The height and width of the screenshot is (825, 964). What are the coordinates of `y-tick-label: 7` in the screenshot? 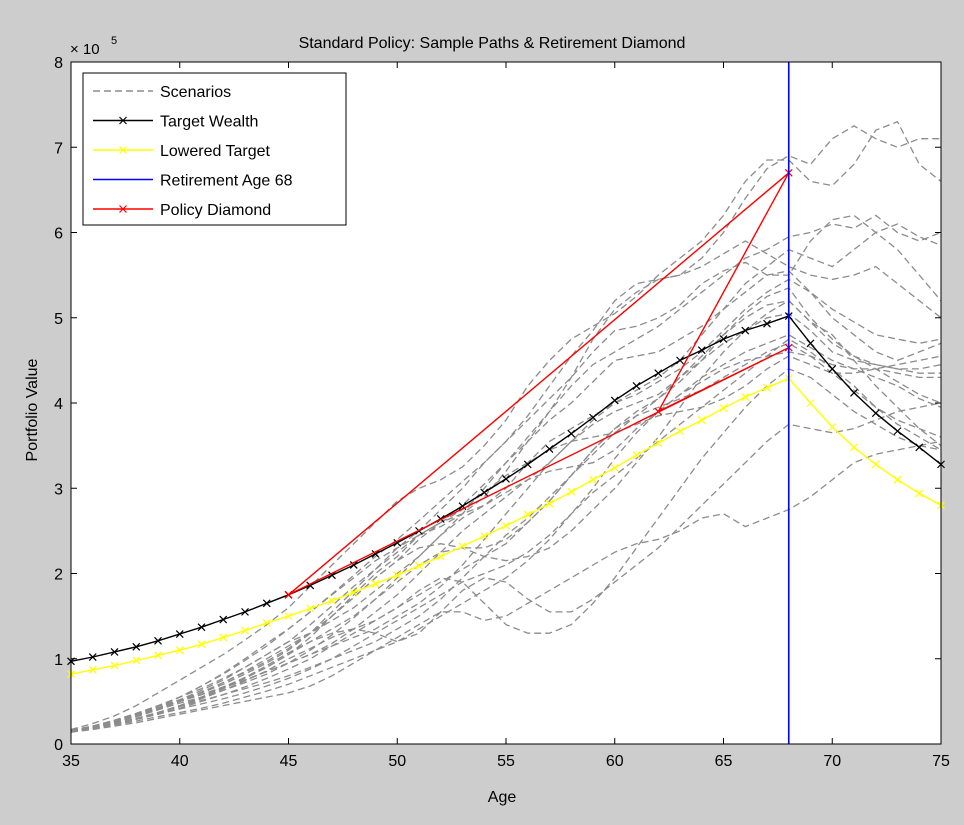 It's located at (58, 148).